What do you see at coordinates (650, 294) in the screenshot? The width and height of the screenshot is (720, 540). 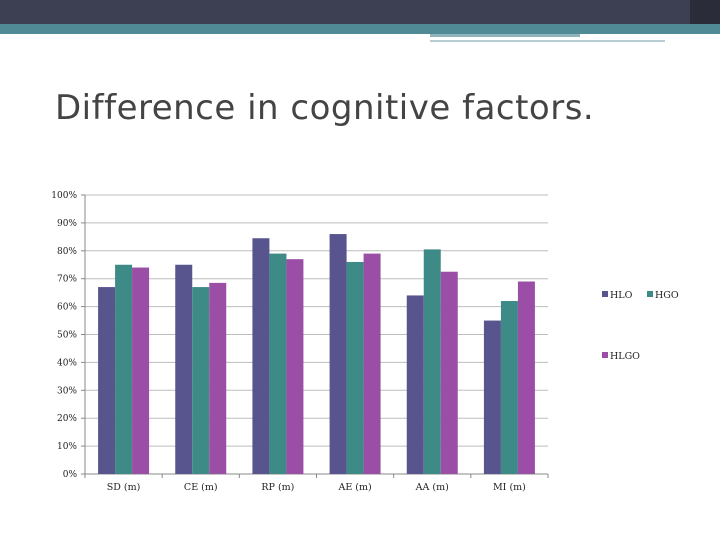 I see `legend-swatch-hgo` at bounding box center [650, 294].